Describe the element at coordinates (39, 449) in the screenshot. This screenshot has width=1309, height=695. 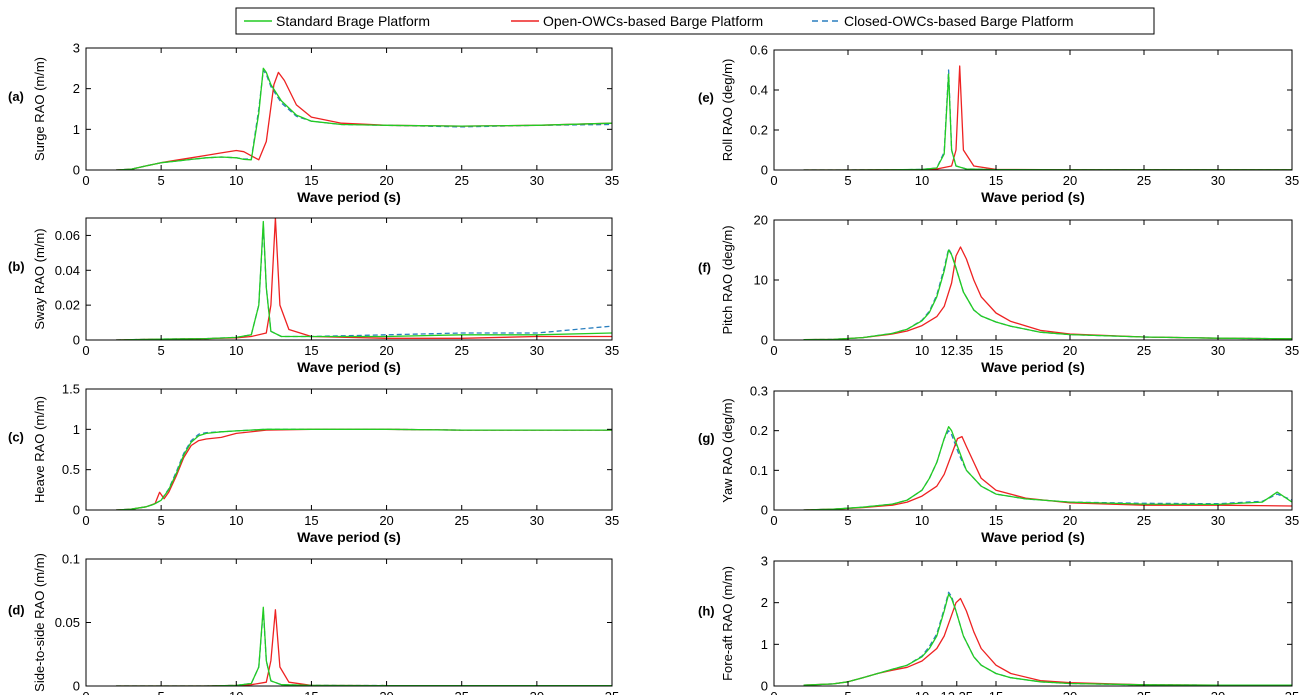
I see `y-axis-label: Heave RAO (m/m)` at that location.